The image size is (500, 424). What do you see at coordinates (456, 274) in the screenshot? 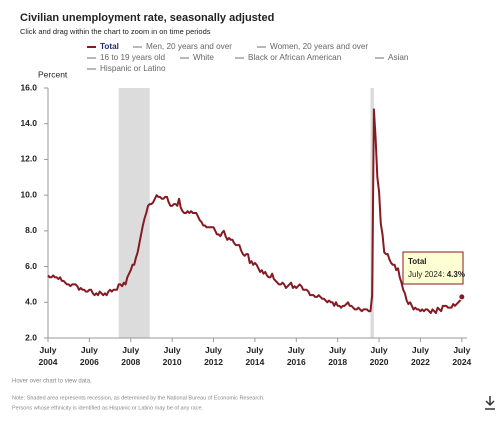
I see `tooltip-value: 4.3%` at bounding box center [456, 274].